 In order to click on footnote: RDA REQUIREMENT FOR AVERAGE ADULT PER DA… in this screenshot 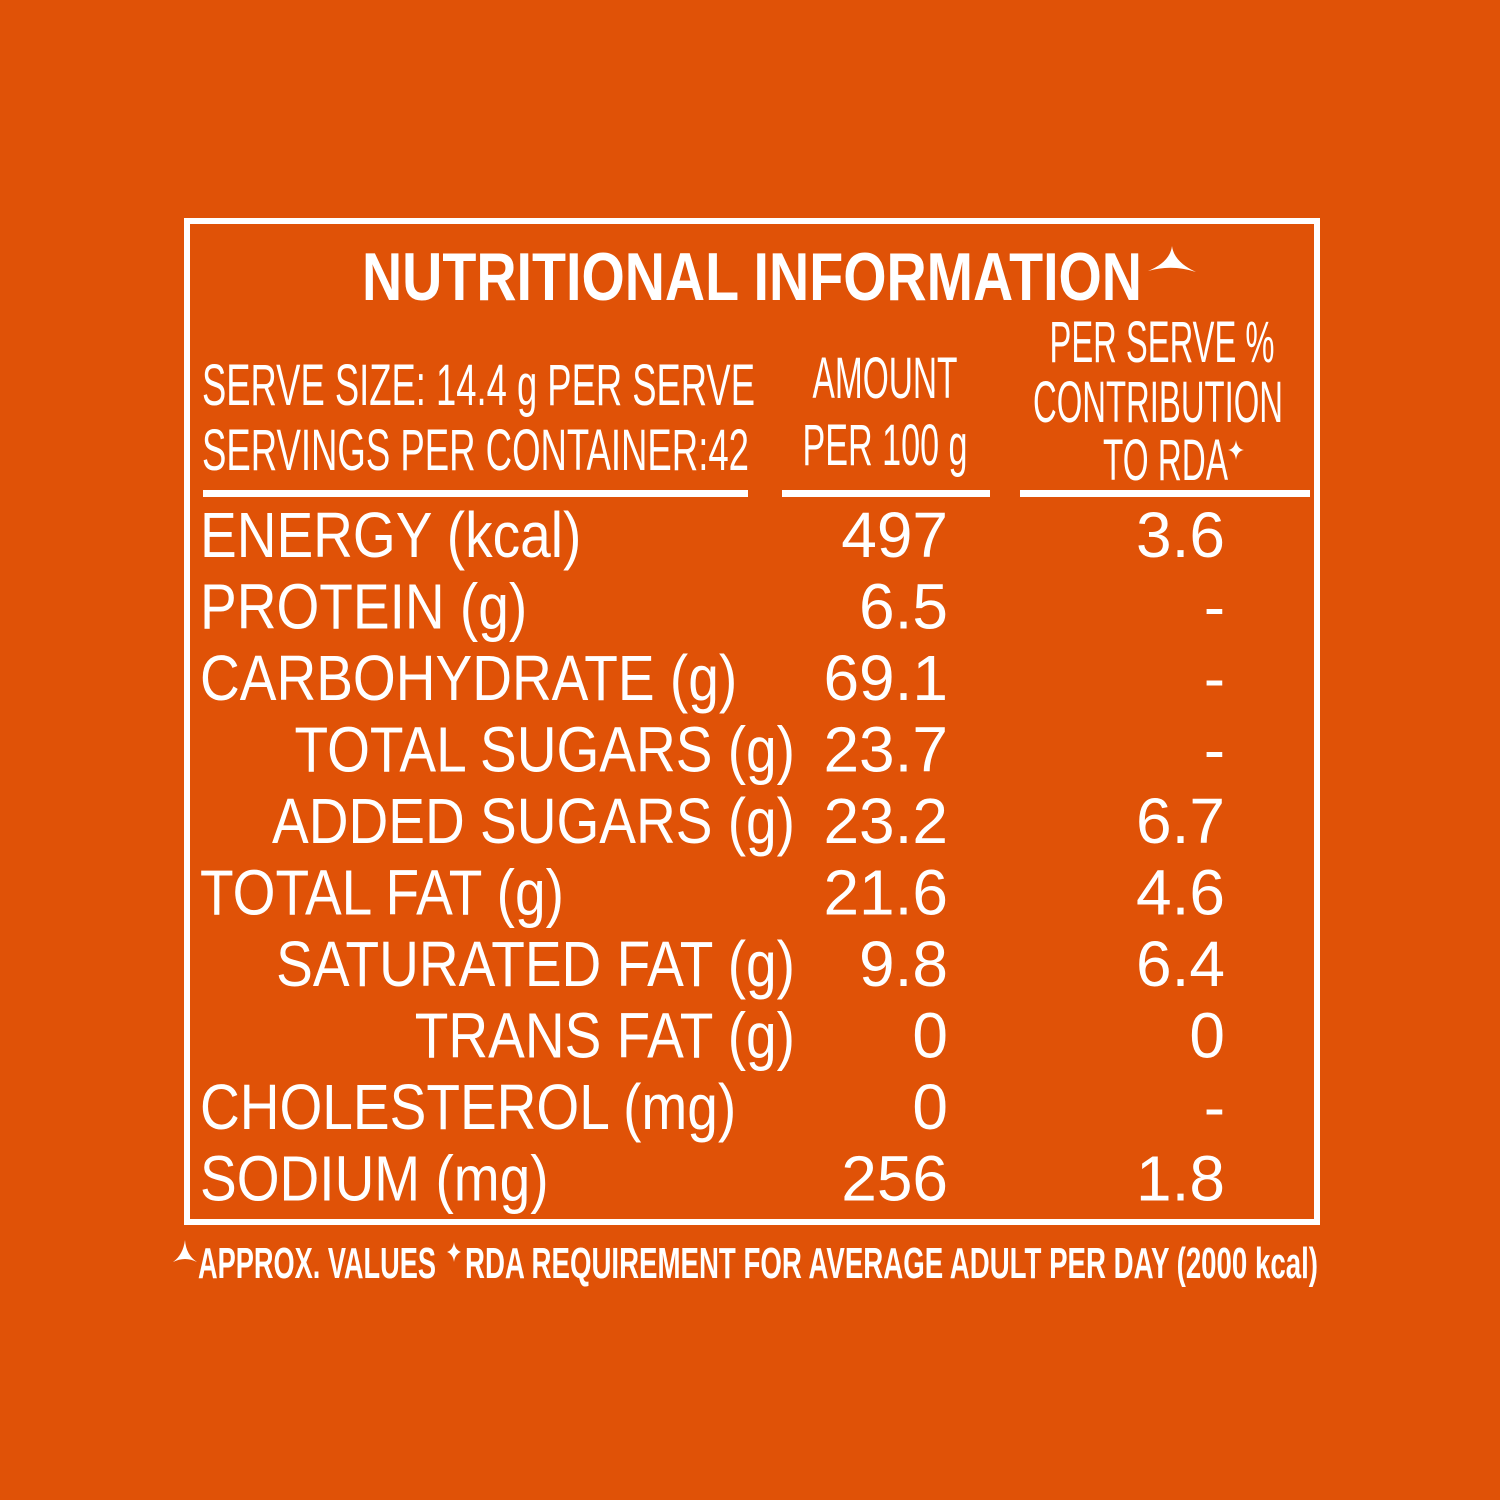, I will do `click(891, 1263)`.